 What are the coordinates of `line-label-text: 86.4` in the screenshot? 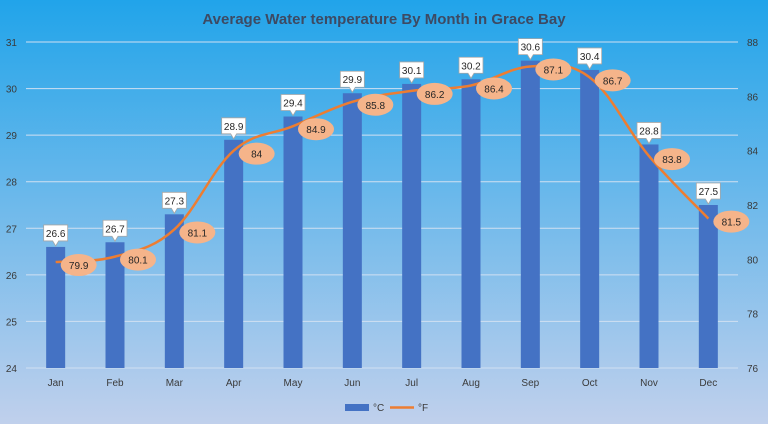 It's located at (494, 89).